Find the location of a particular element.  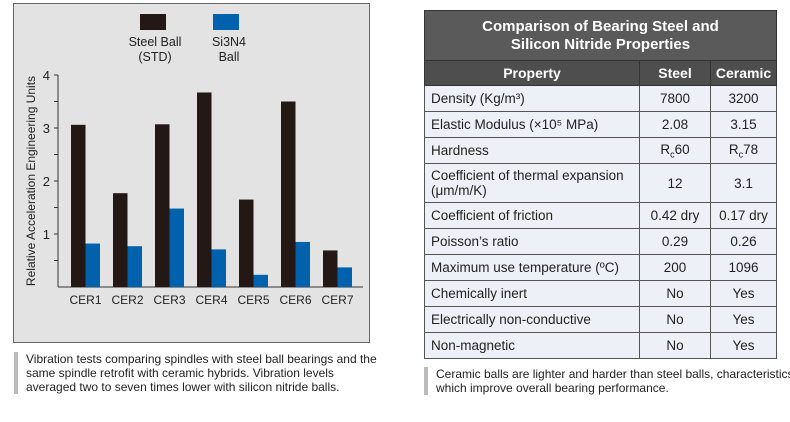

table-row: Non-magnetic No Yes is located at coordinates (600, 345).